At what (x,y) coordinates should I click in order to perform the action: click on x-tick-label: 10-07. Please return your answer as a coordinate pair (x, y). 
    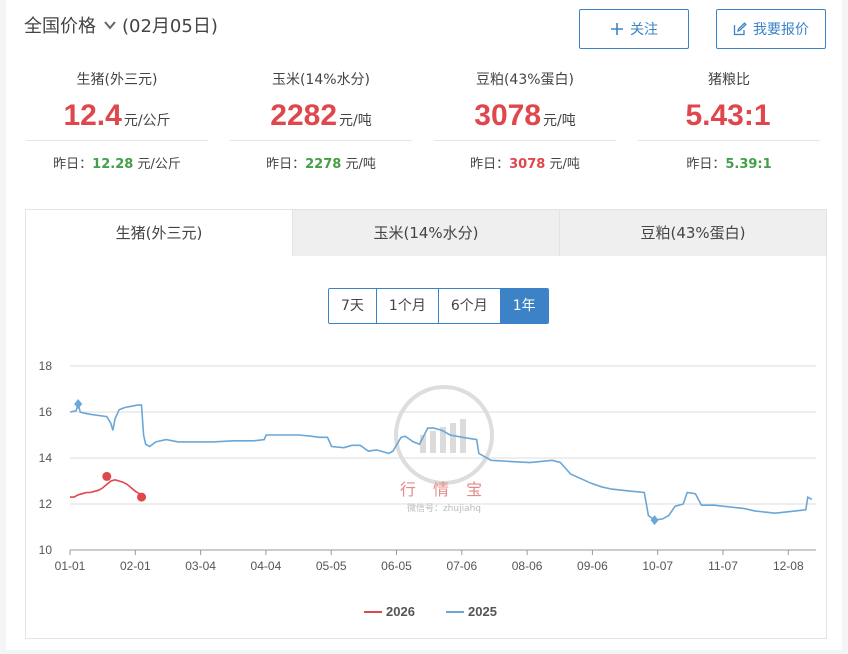
    Looking at the image, I should click on (657, 566).